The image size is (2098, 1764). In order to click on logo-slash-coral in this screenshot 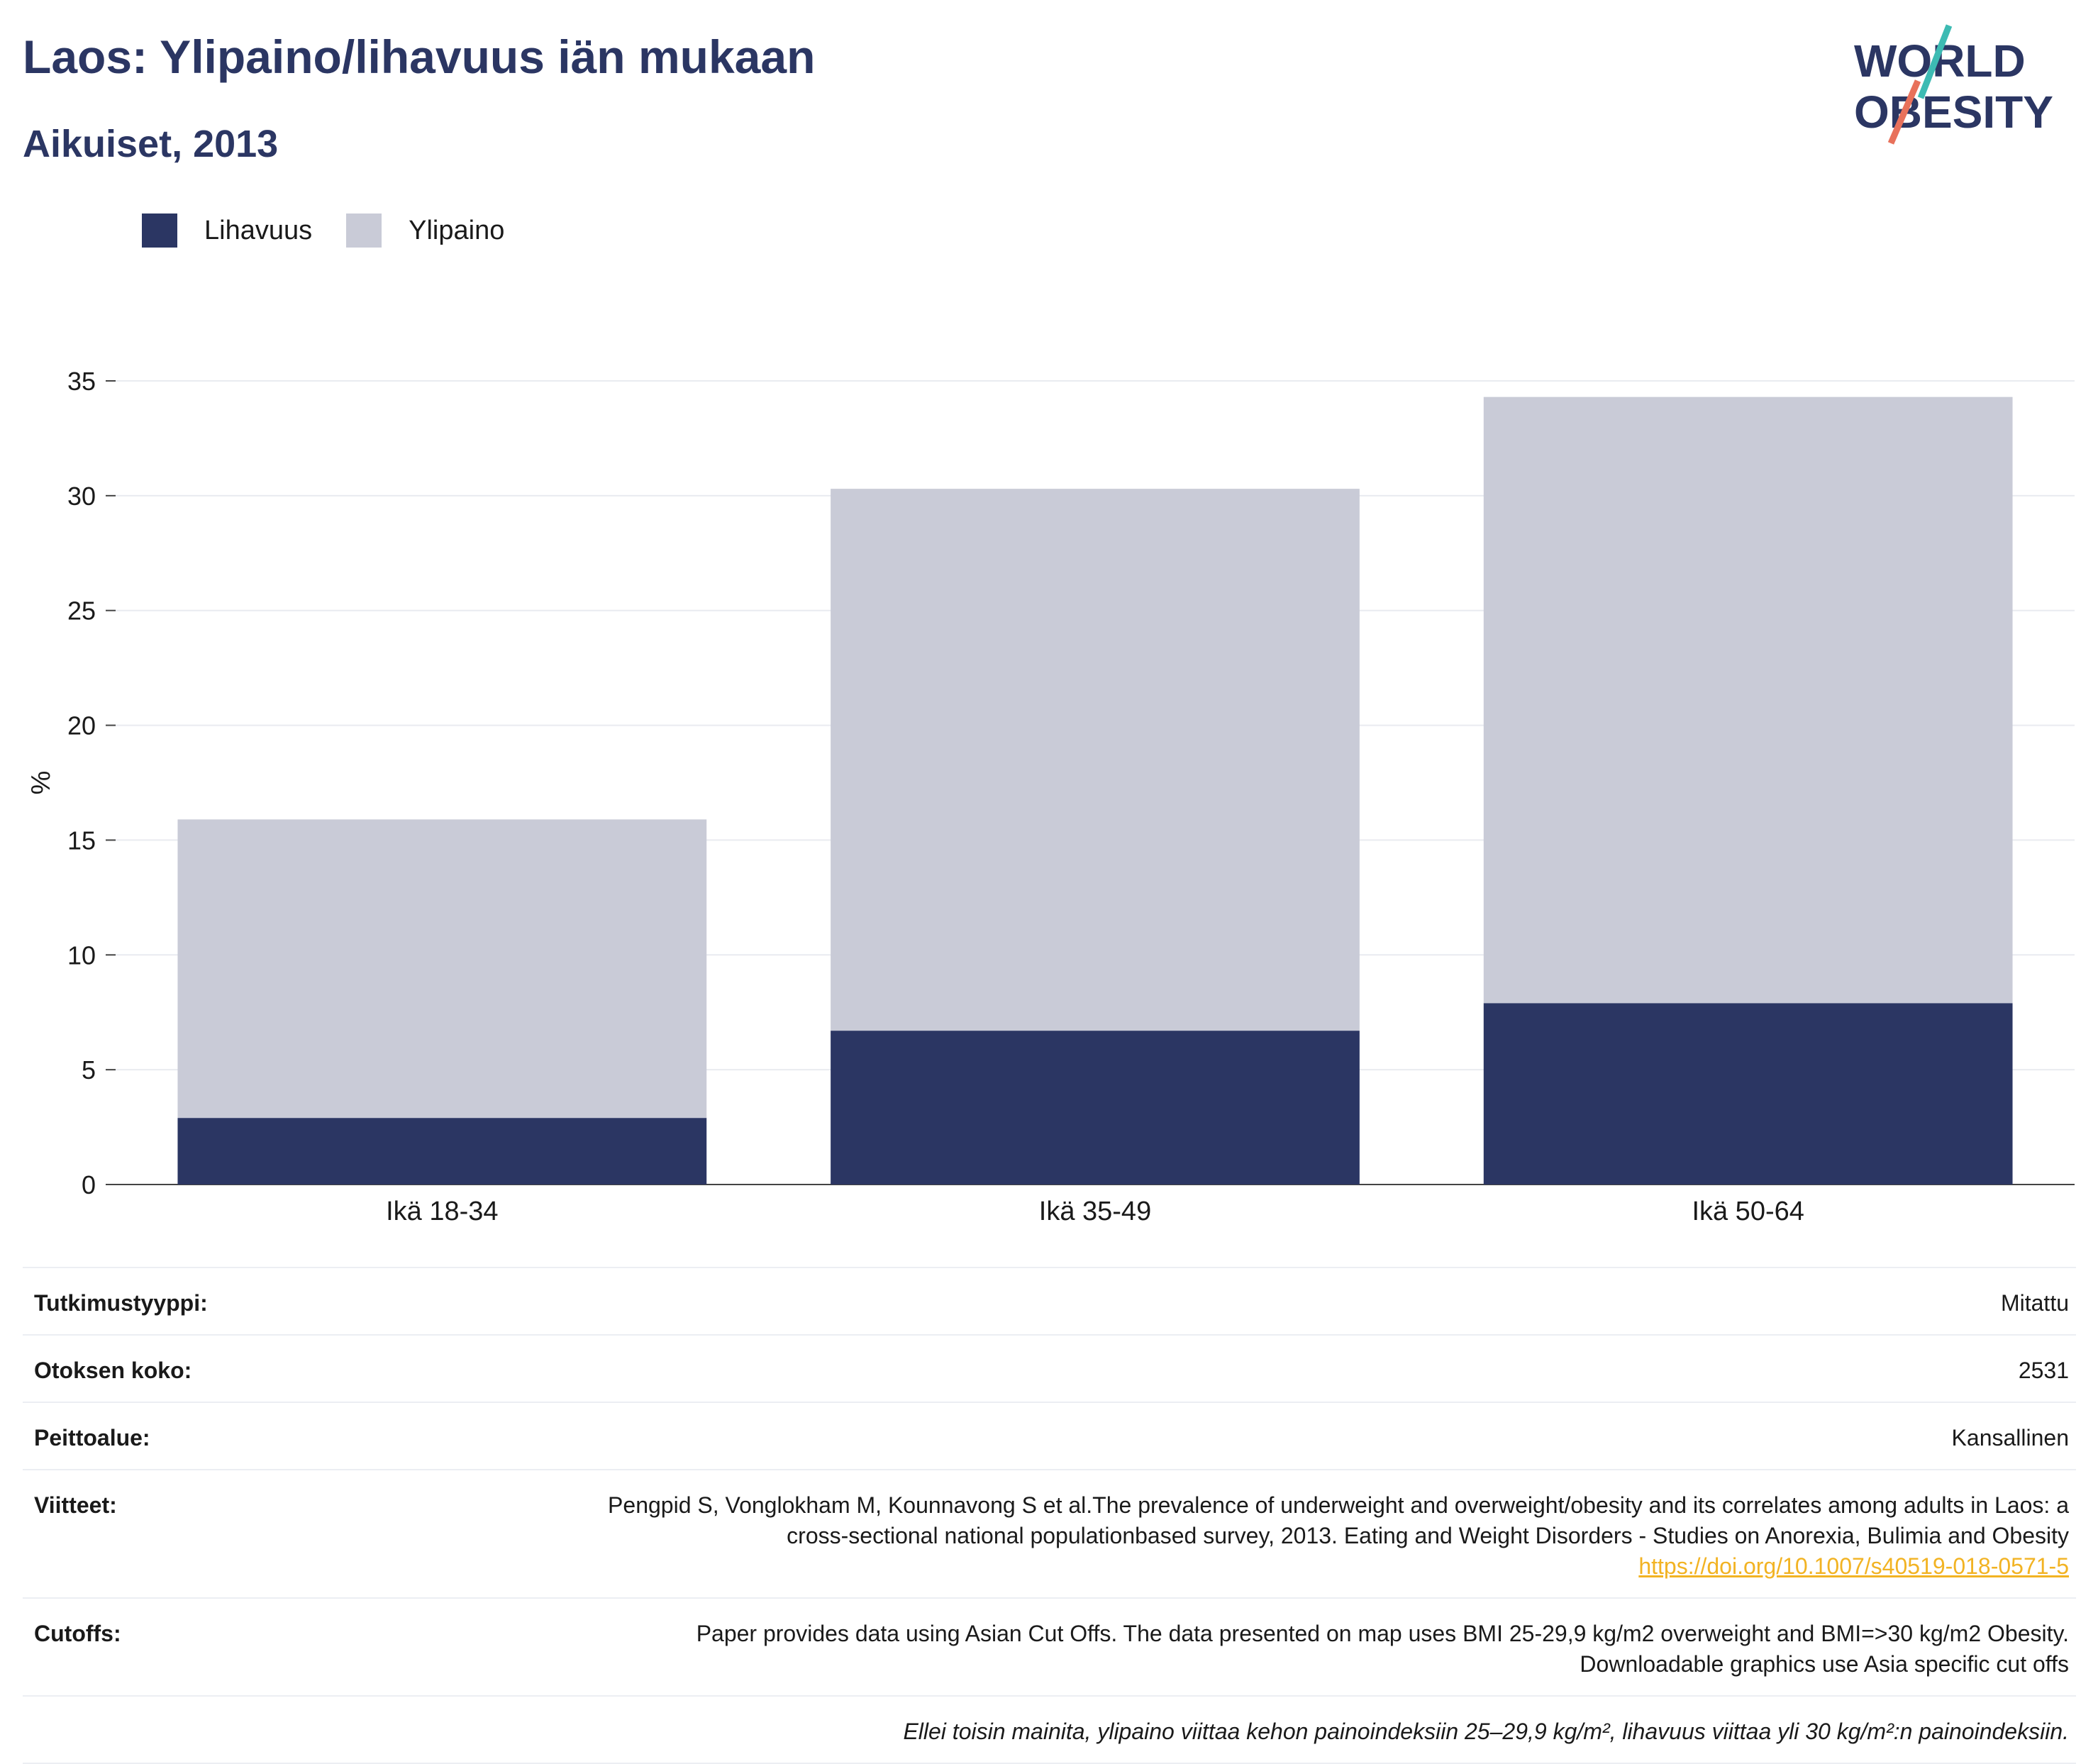, I will do `click(1904, 112)`.